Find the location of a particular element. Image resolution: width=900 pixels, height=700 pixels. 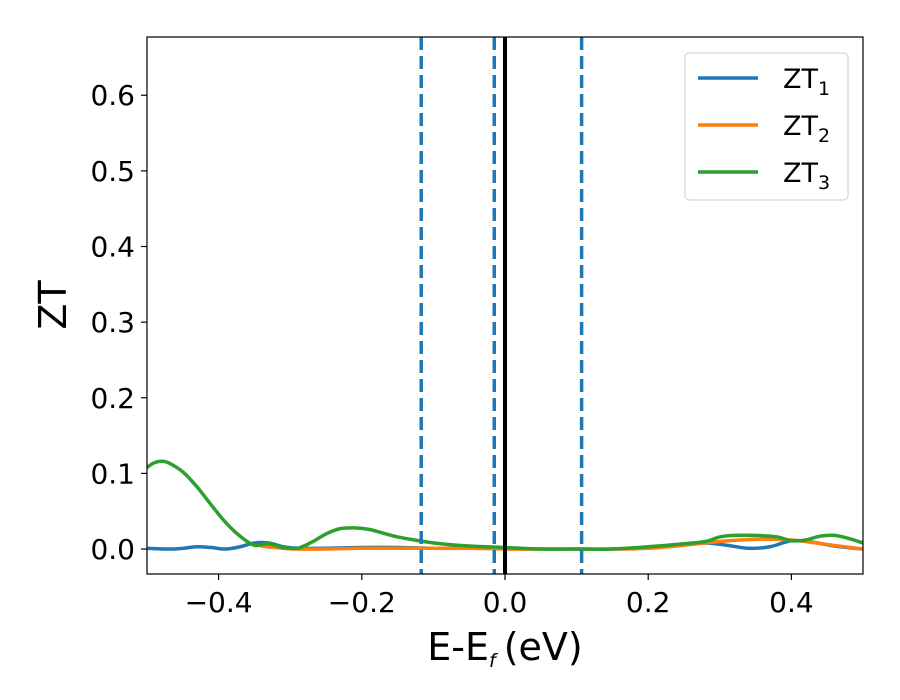

y-axis-label: ZT is located at coordinates (53, 305).